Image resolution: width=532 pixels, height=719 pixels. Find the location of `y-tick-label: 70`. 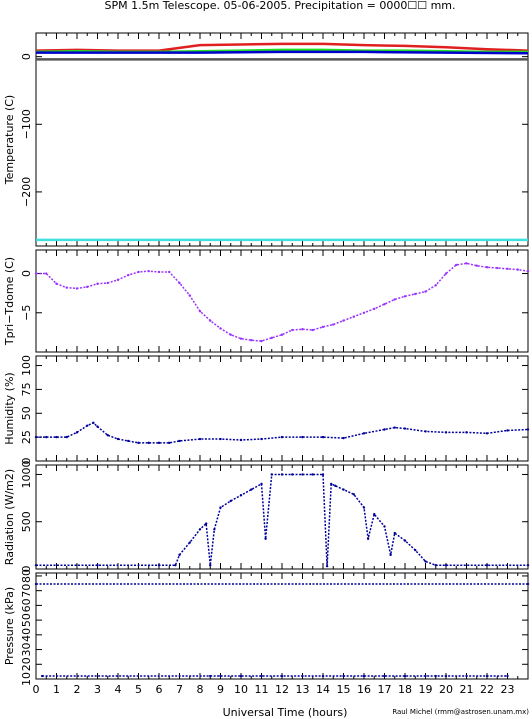

y-tick-label: 70 is located at coordinates (26, 591).